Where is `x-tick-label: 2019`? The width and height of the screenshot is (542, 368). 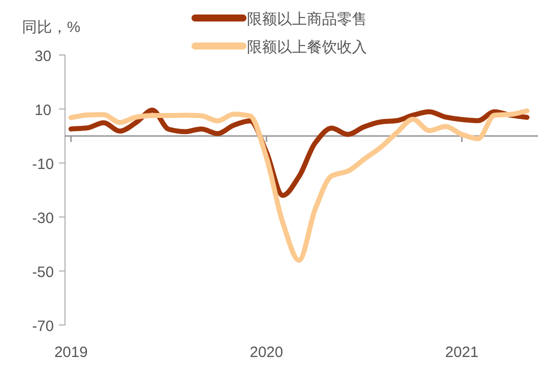 x-tick-label: 2019 is located at coordinates (71, 352).